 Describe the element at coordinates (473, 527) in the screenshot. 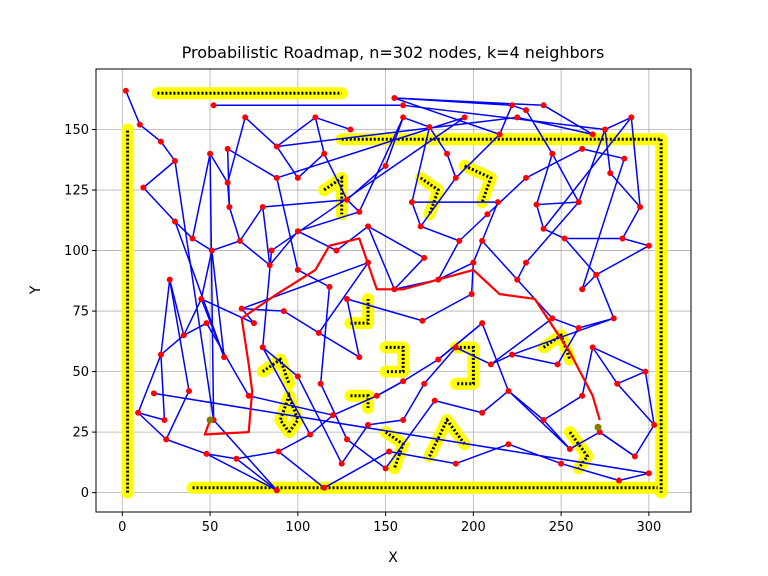

I see `x-tick-label: 200` at that location.